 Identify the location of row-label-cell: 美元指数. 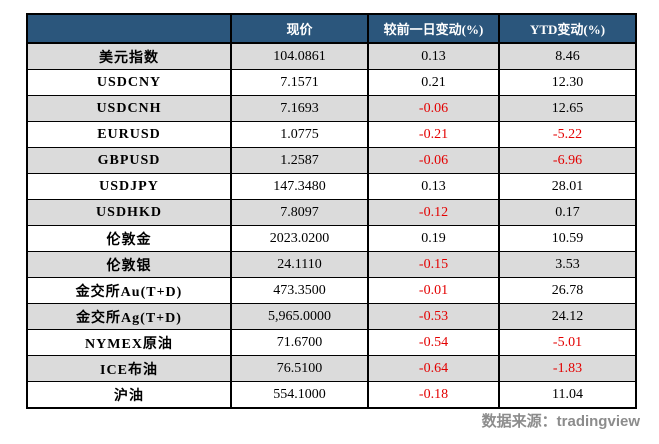
(129, 56).